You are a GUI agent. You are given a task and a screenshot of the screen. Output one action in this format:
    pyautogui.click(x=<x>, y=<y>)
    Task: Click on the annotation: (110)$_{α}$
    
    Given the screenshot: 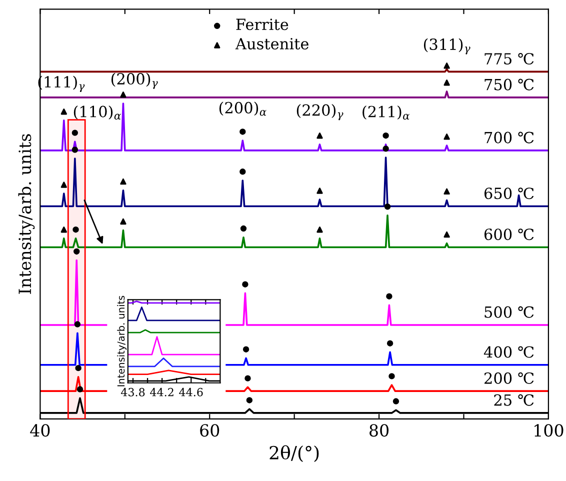 What is the action you would take?
    pyautogui.click(x=97, y=113)
    